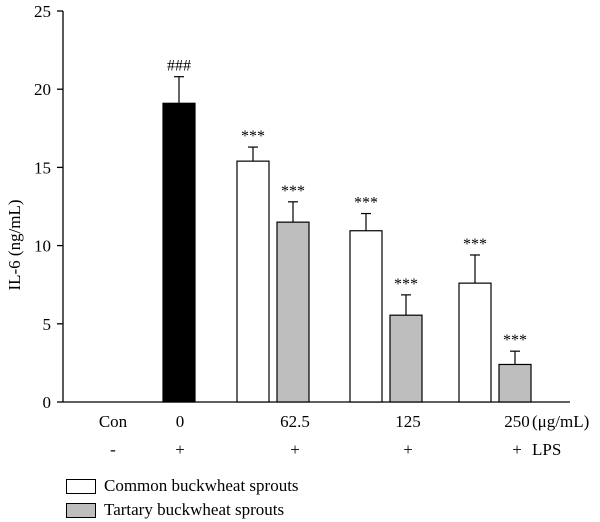  Describe the element at coordinates (295, 421) in the screenshot. I see `x-tick-label: 62.5` at that location.